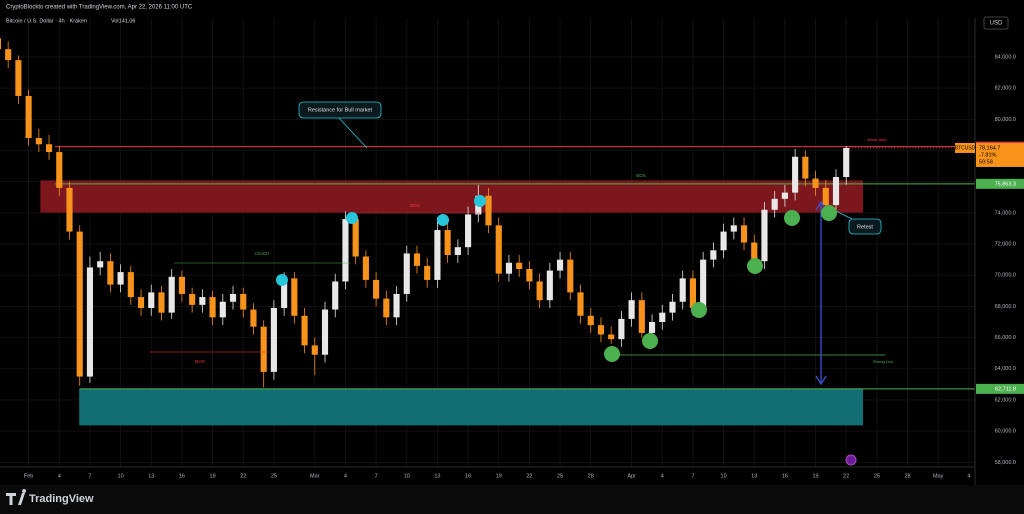  I want to click on annotation: Resistance for Bull market, so click(340, 110).